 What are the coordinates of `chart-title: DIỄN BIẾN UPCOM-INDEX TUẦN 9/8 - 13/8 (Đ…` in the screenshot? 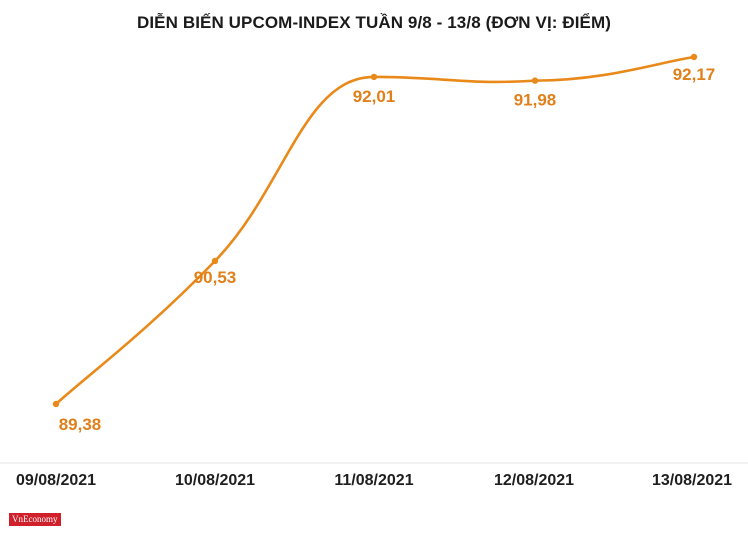 It's located at (374, 22).